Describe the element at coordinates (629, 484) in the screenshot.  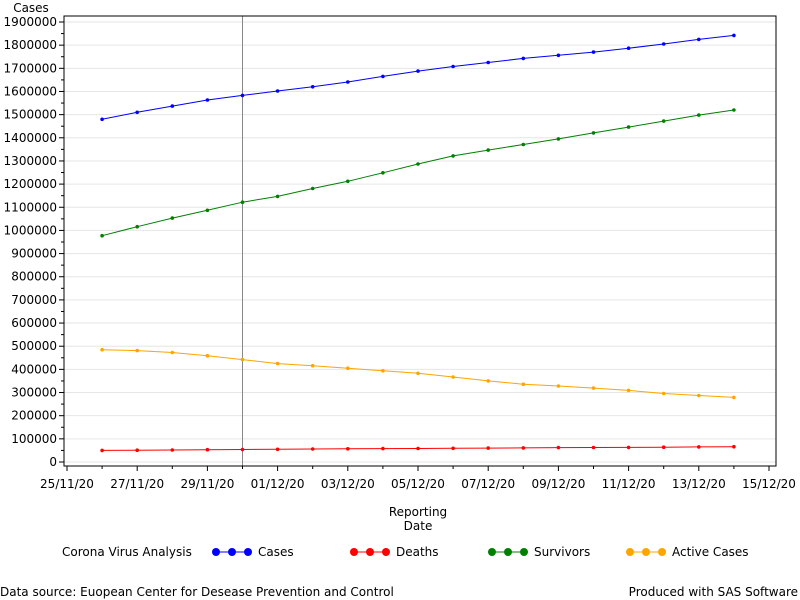
I see `x-tick-label: 11/12/20` at that location.